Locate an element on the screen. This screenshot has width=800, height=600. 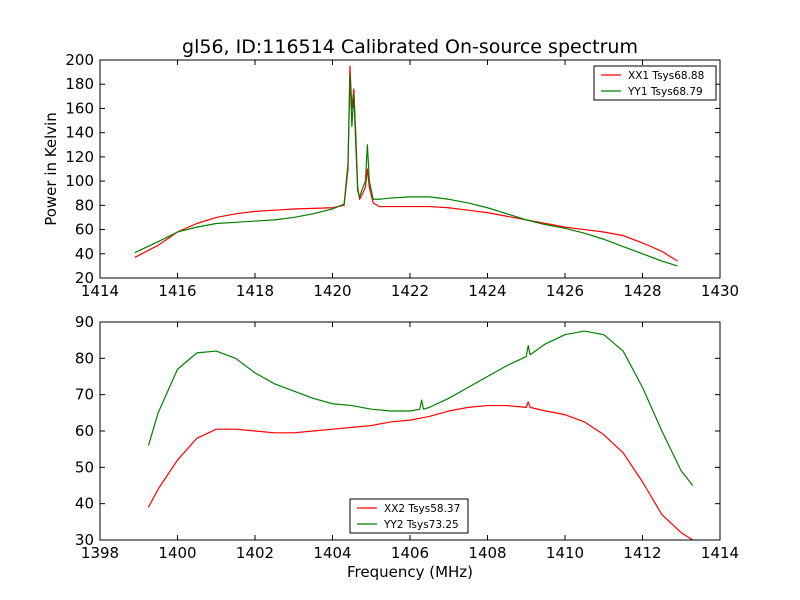
x-tick-label: 1408 is located at coordinates (487, 553).